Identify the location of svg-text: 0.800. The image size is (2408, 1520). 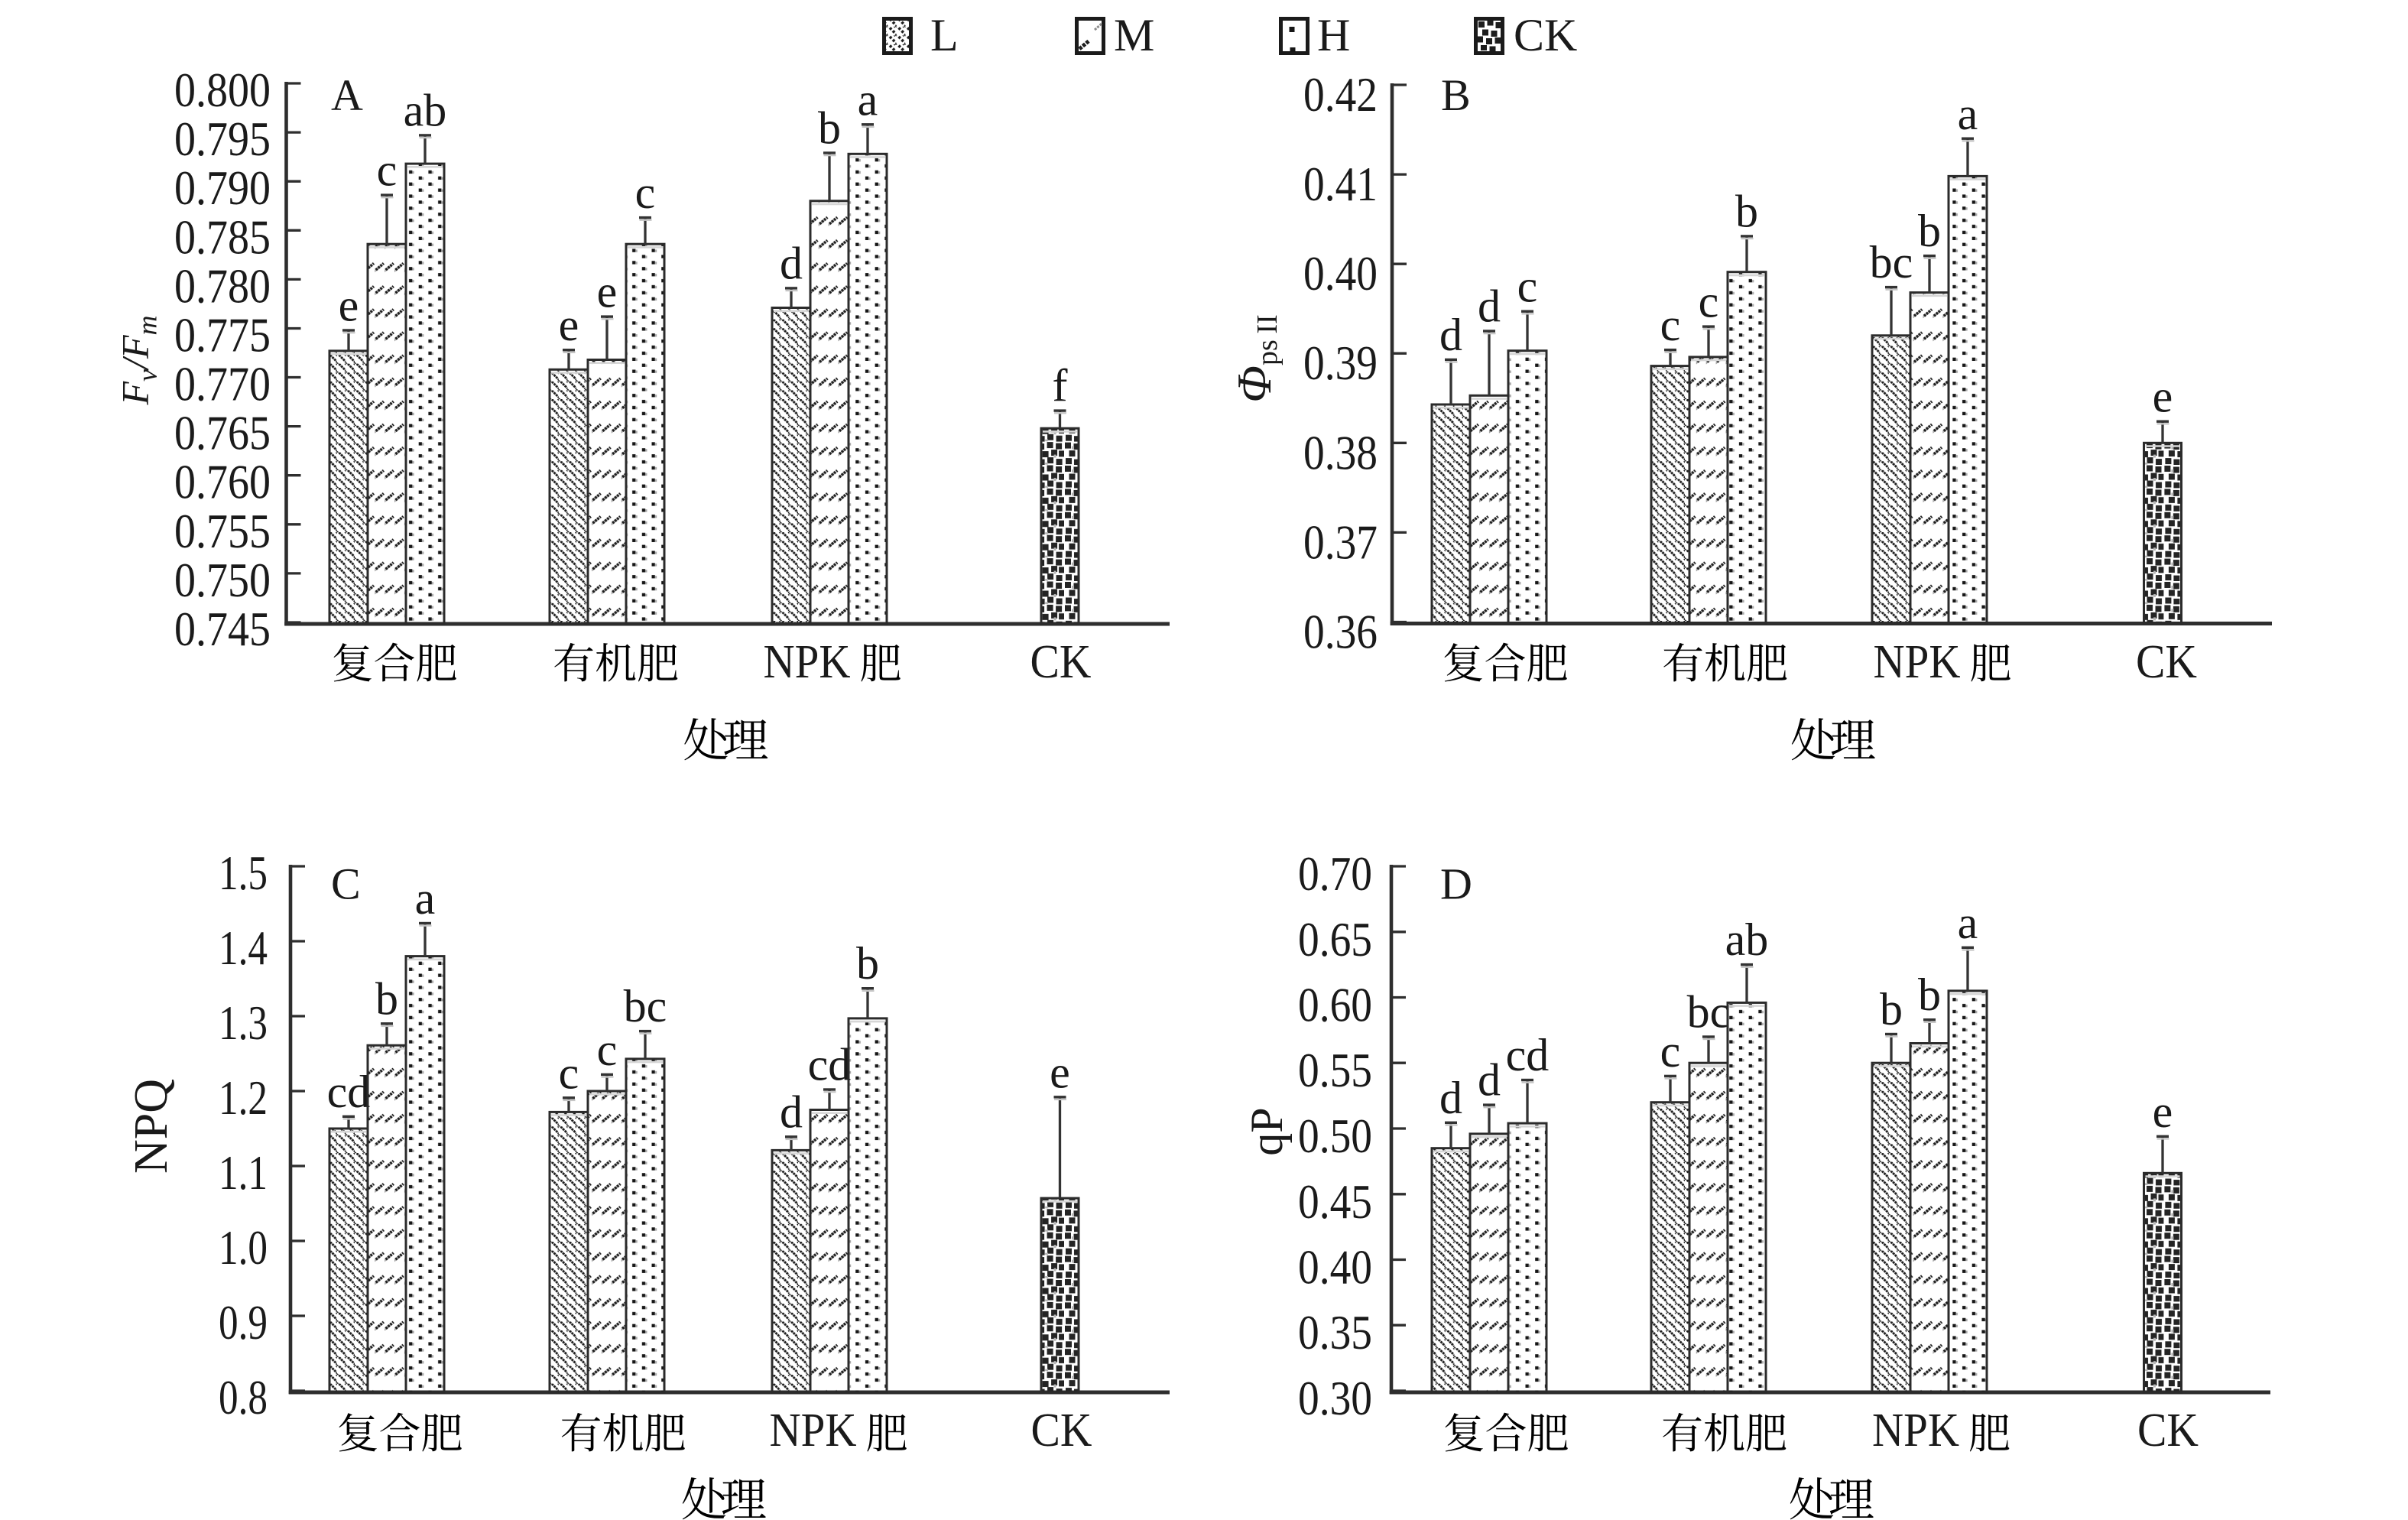
(223, 90).